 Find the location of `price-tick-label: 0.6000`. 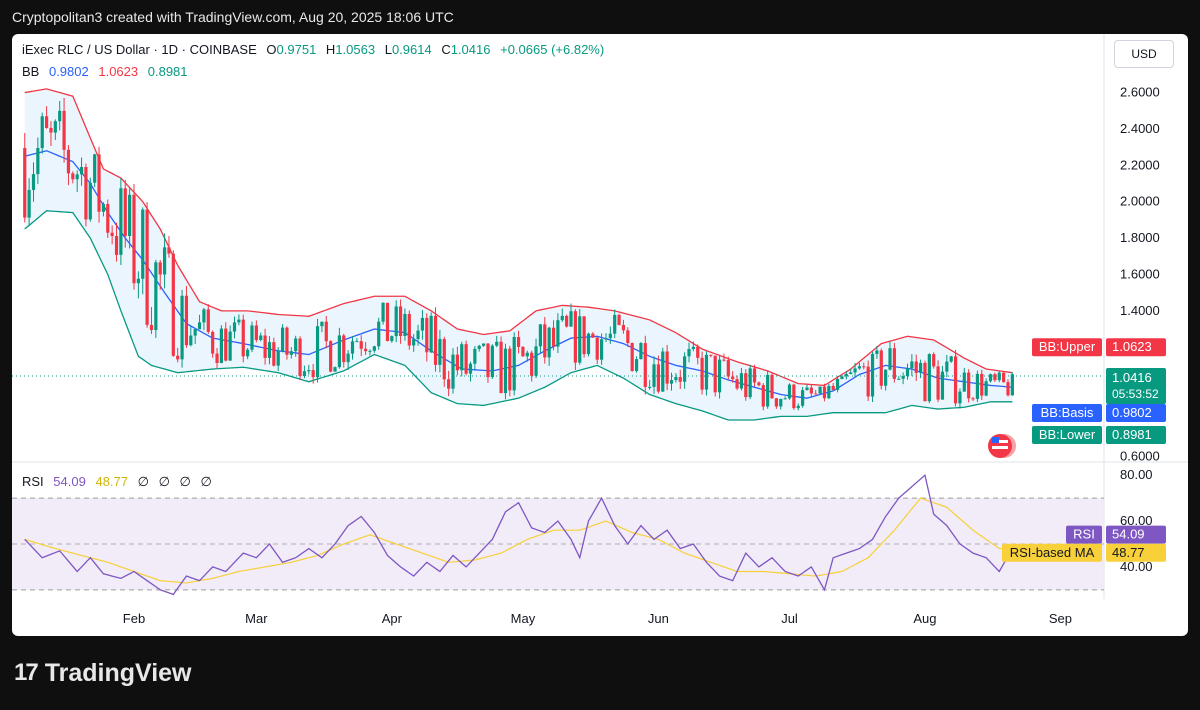

price-tick-label: 0.6000 is located at coordinates (1140, 455).